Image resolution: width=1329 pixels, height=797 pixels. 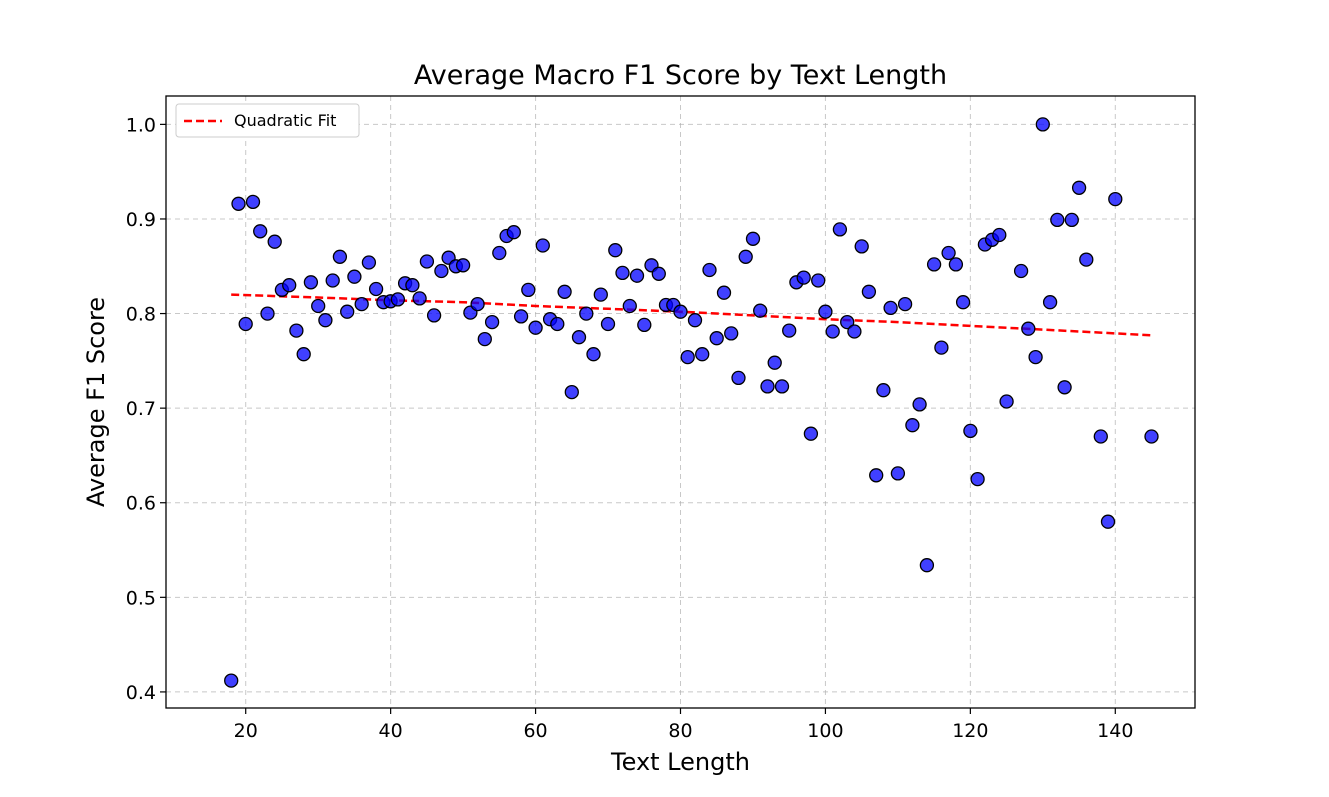 I want to click on y-tick-label: 1.0, so click(x=141, y=125).